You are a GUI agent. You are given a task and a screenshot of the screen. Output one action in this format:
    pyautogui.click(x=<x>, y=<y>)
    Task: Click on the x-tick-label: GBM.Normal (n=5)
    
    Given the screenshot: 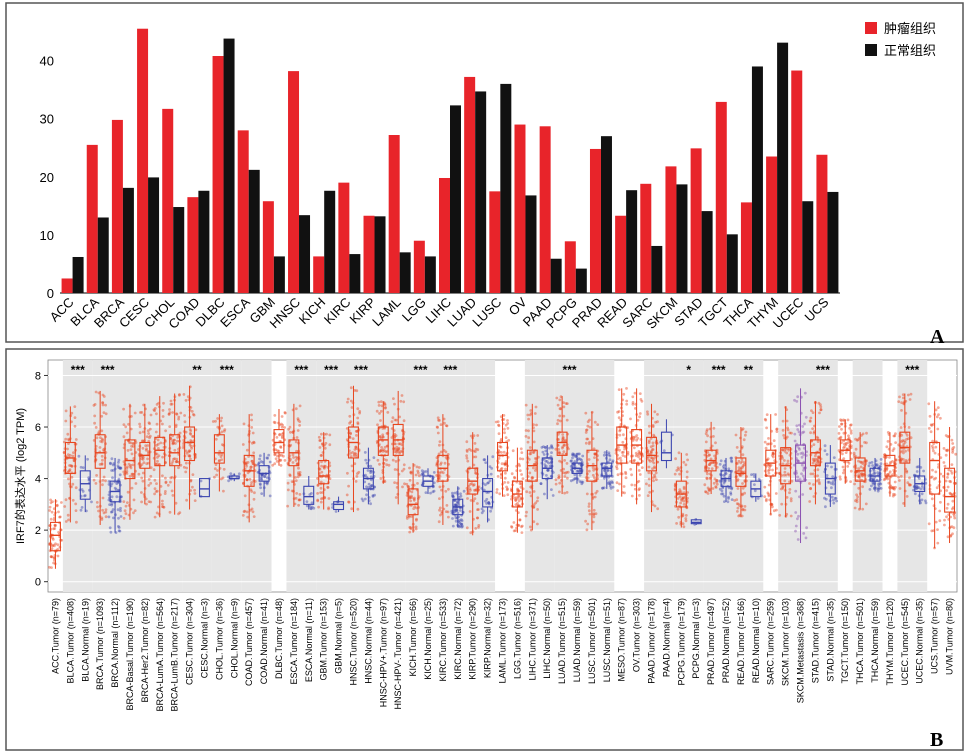 What is the action you would take?
    pyautogui.click(x=339, y=636)
    